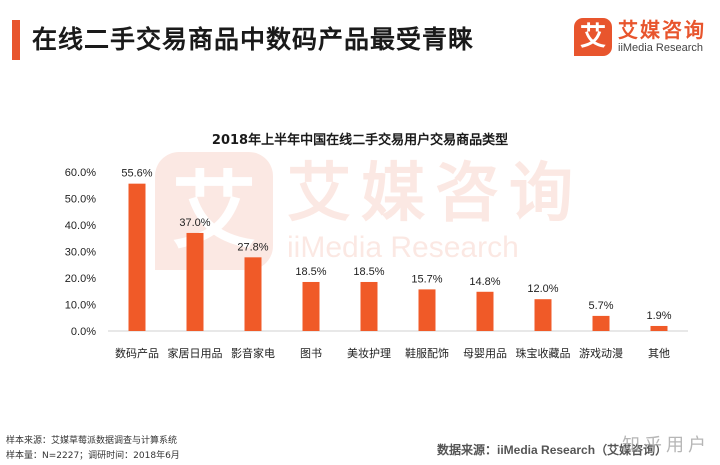 This screenshot has height=465, width=720. I want to click on brand-subtitle: iiMedia Research, so click(660, 48).